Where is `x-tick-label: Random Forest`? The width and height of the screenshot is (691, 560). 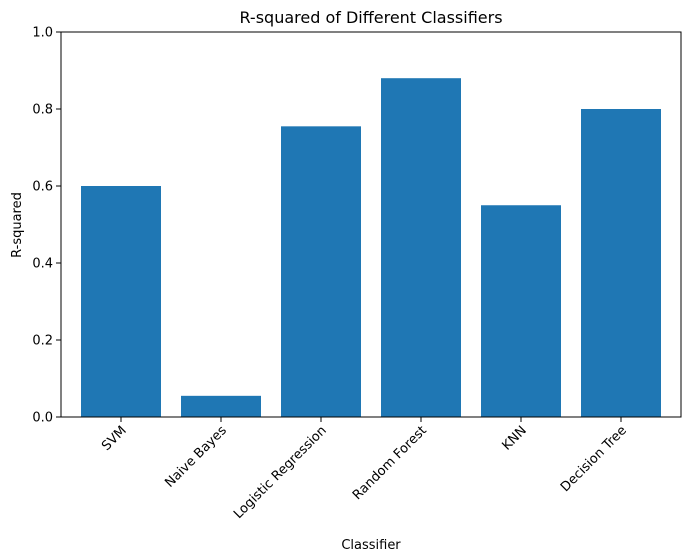 x-tick-label: Random Forest is located at coordinates (390, 463).